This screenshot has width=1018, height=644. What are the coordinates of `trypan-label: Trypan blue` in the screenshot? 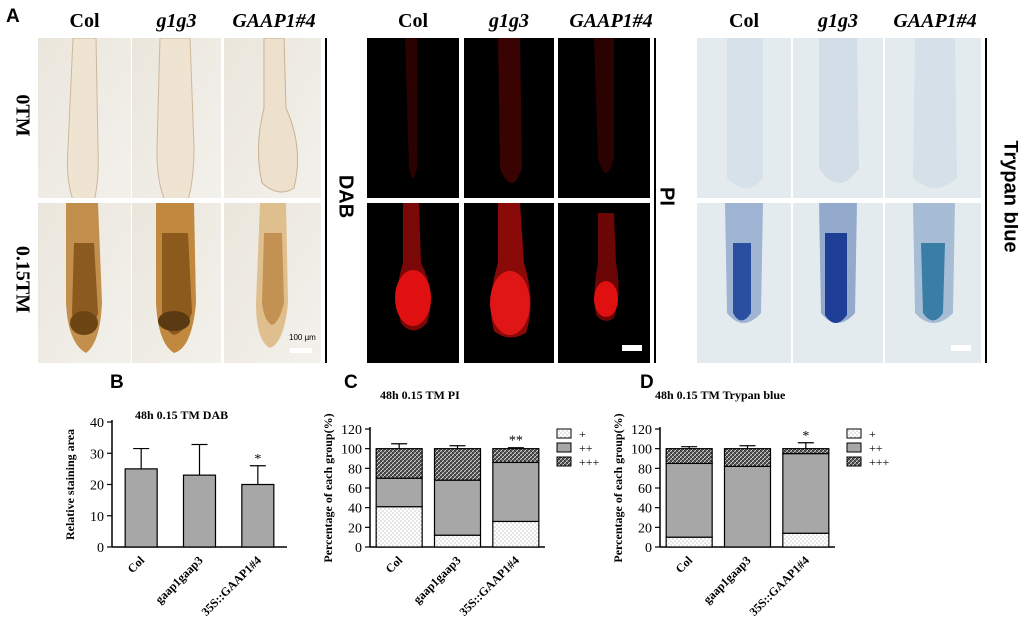 It's located at (1008, 196).